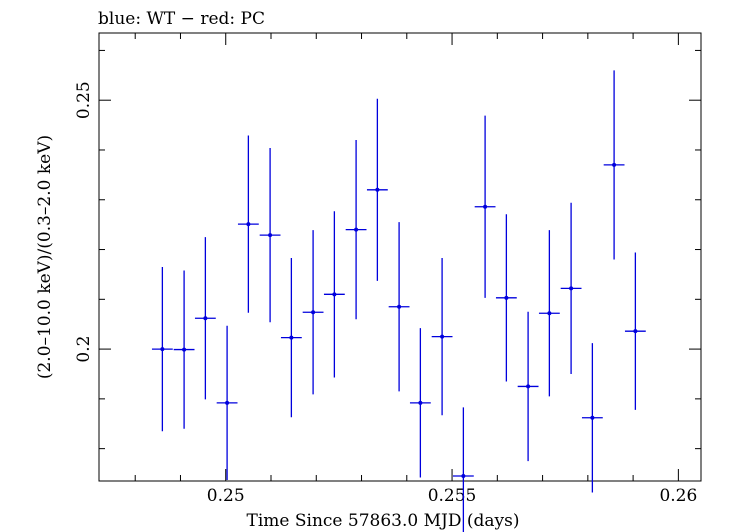  I want to click on x-axis-label: Time Since 57863.0 MJD (days), so click(383, 521).